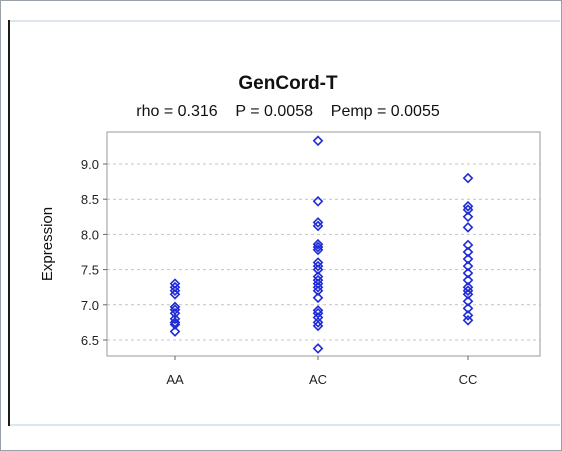 This screenshot has height=451, width=562. Describe the element at coordinates (284, 21) in the screenshot. I see `top-divider` at that location.